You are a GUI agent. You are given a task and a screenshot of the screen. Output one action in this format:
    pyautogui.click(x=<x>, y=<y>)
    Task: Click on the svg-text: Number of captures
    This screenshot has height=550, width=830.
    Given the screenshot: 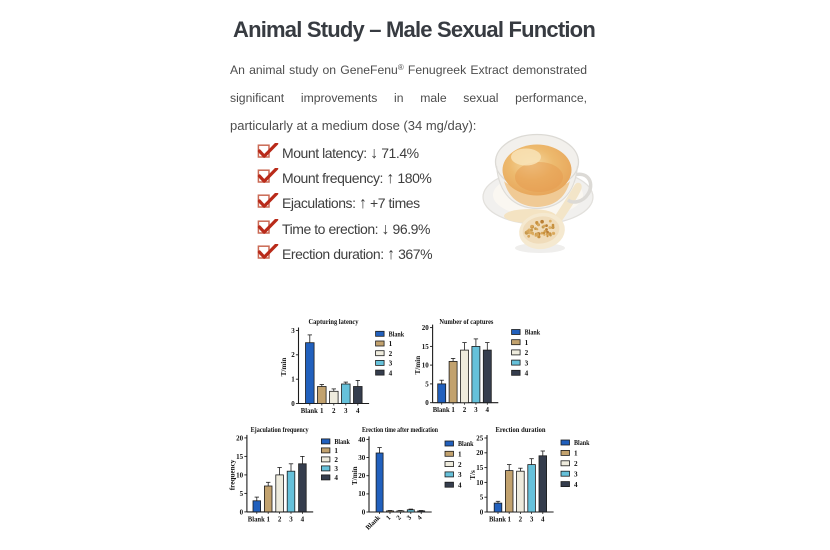 What is the action you would take?
    pyautogui.click(x=466, y=321)
    